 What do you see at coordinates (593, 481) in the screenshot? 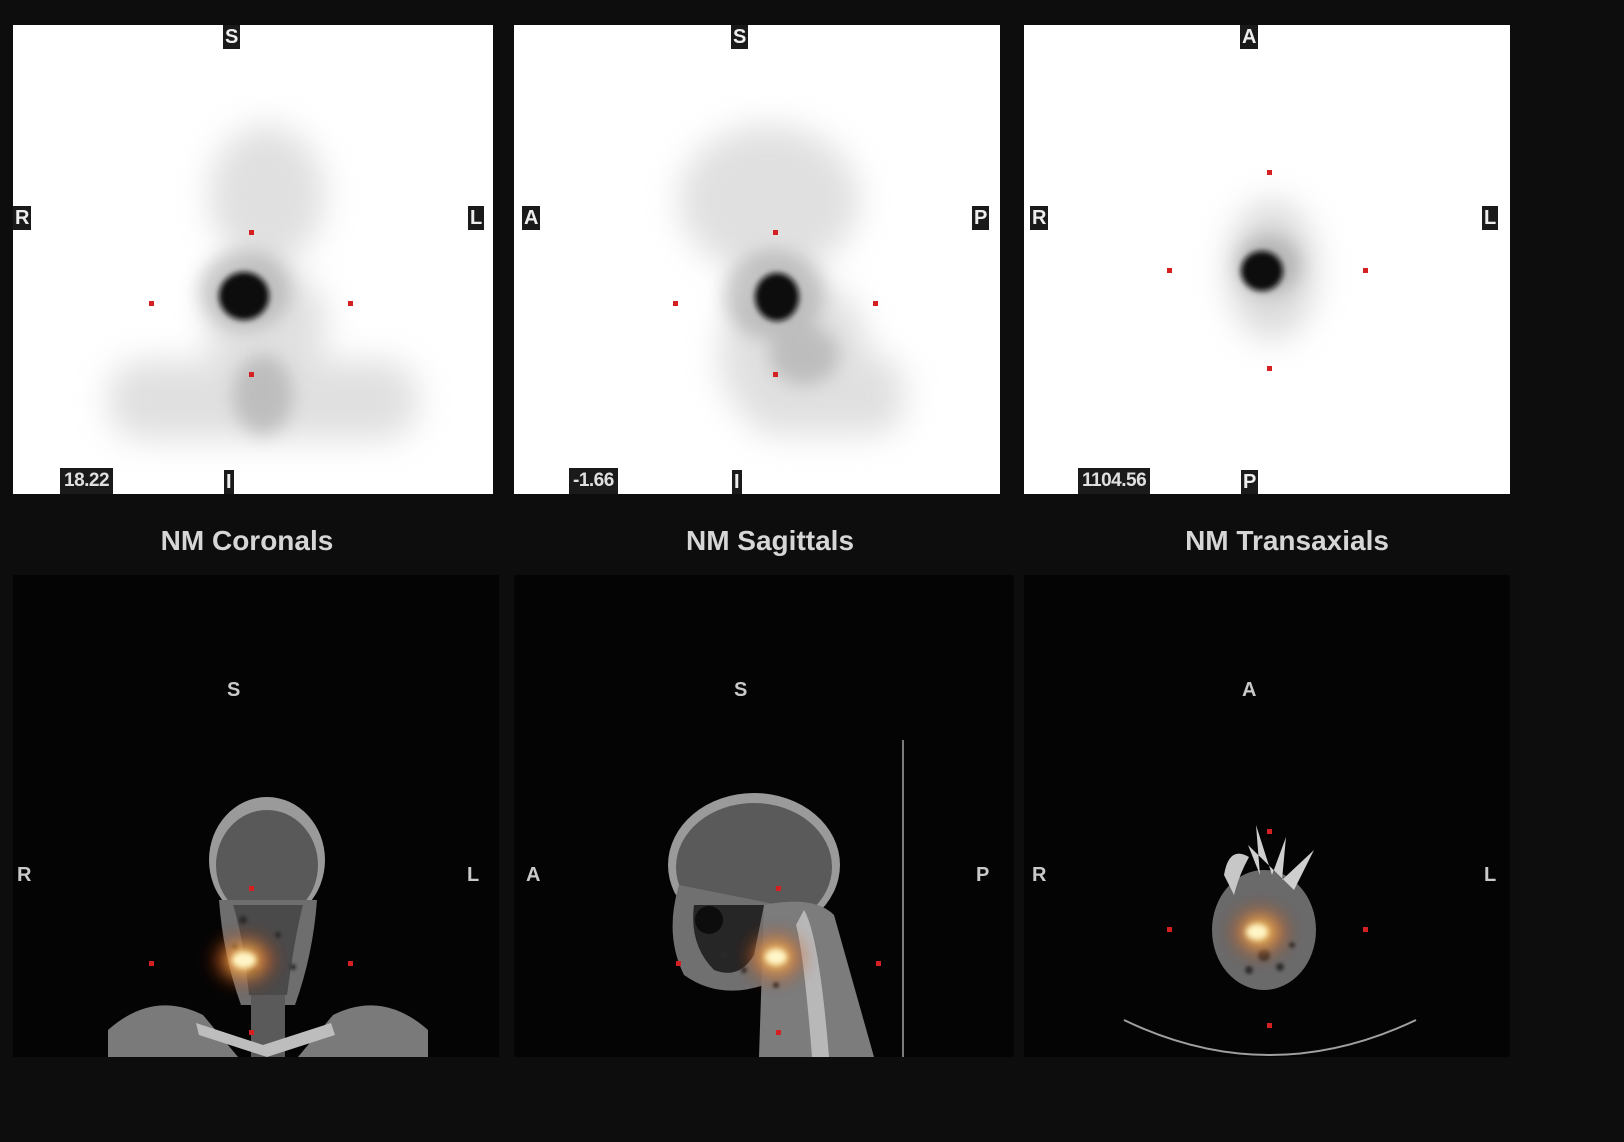
I see `slice-value: -1.66` at bounding box center [593, 481].